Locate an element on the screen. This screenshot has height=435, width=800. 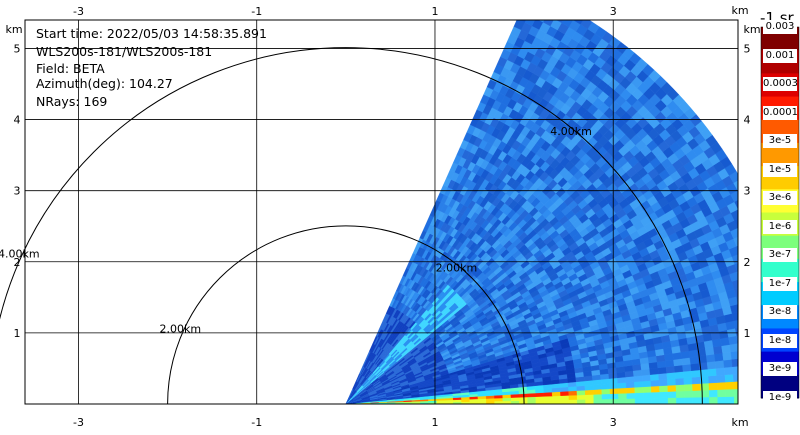
colorbar-label: 3e-8 is located at coordinates (780, 312).